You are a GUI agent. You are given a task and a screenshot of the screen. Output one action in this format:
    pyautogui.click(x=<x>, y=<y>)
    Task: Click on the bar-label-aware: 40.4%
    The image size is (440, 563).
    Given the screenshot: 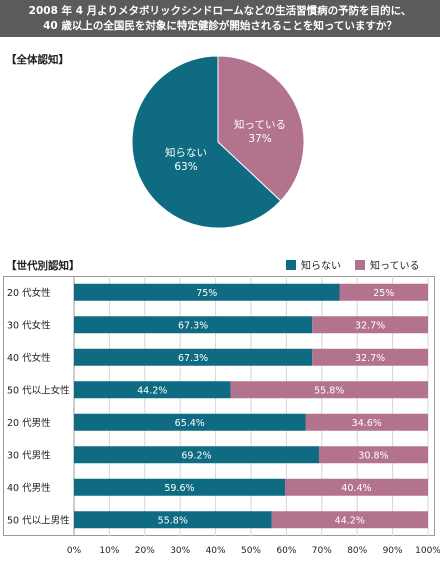 What is the action you would take?
    pyautogui.click(x=356, y=488)
    